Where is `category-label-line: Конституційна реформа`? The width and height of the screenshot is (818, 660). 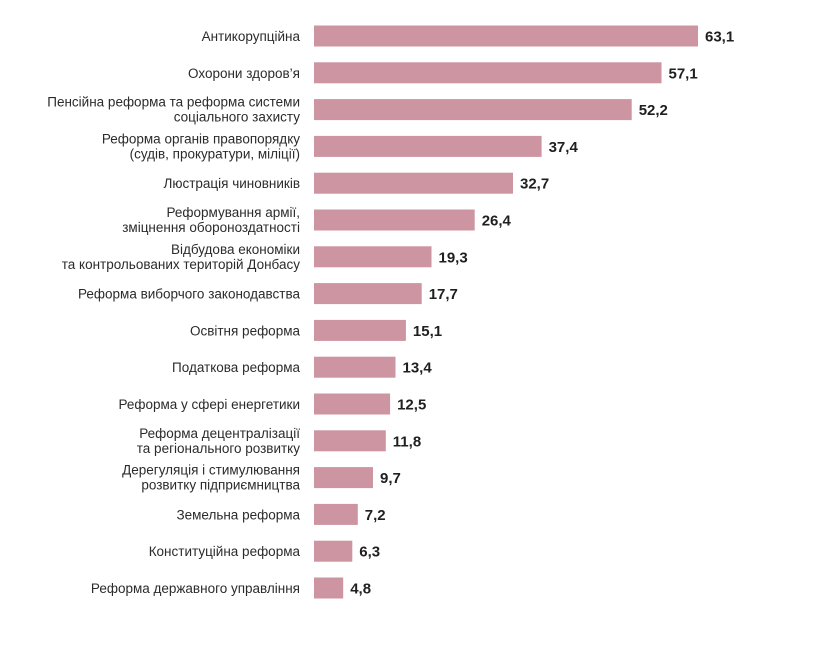
category-label-line: Конституційна реформа is located at coordinates (225, 551).